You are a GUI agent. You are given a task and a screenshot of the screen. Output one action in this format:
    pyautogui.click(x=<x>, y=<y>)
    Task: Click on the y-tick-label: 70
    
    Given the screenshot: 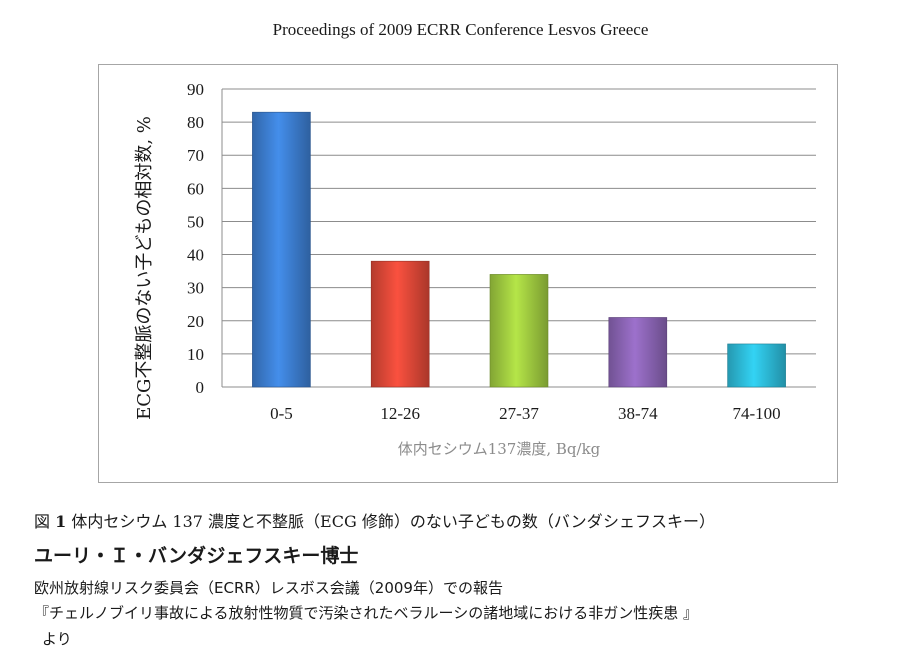 What is the action you would take?
    pyautogui.click(x=195, y=155)
    